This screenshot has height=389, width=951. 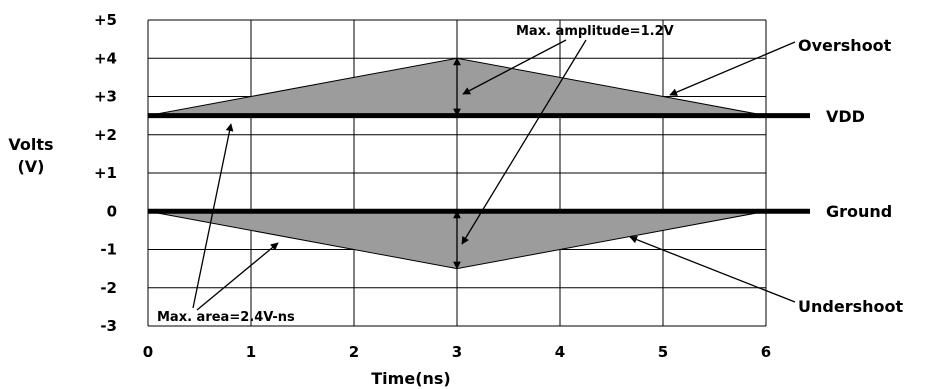 What do you see at coordinates (859, 211) in the screenshot?
I see `label-ground: Ground` at bounding box center [859, 211].